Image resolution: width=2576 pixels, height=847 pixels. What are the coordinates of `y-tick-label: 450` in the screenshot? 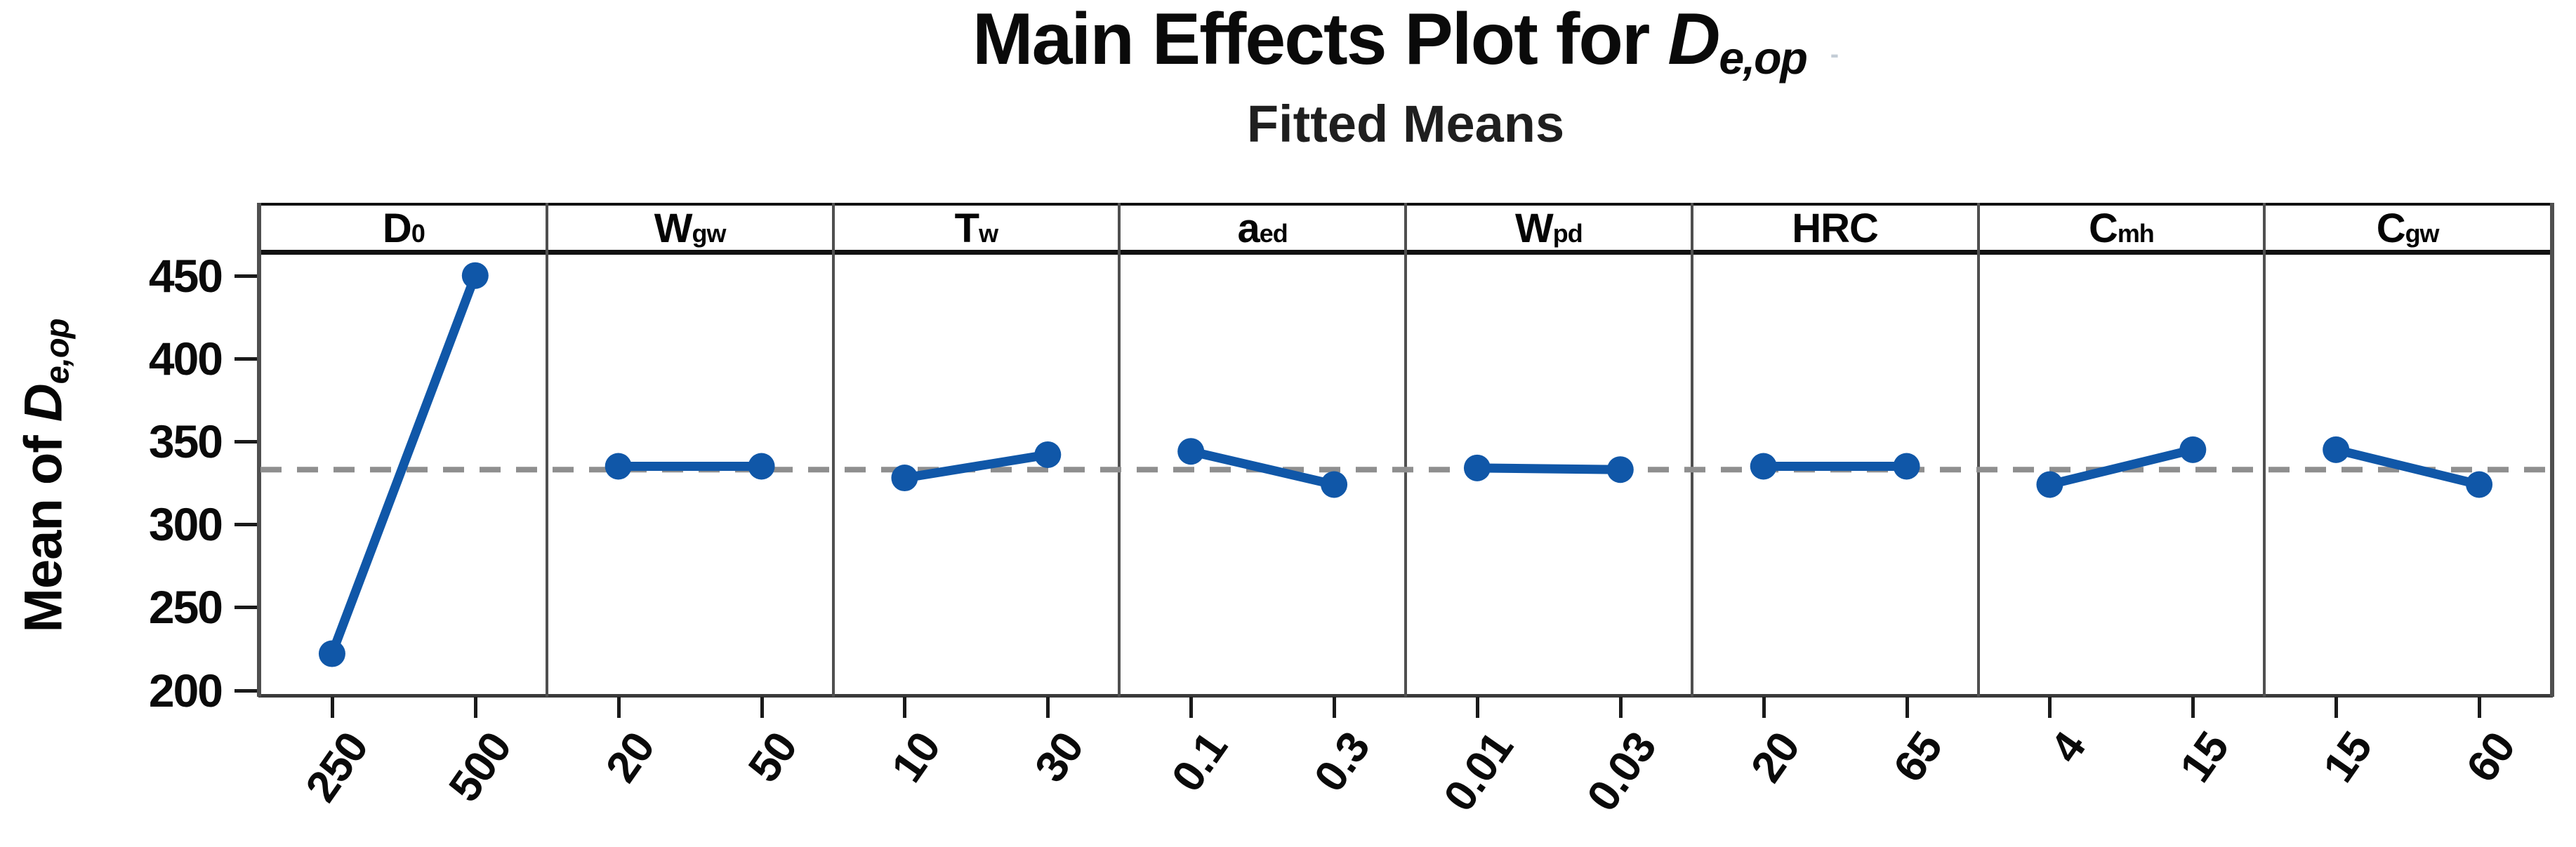 It's located at (185, 275).